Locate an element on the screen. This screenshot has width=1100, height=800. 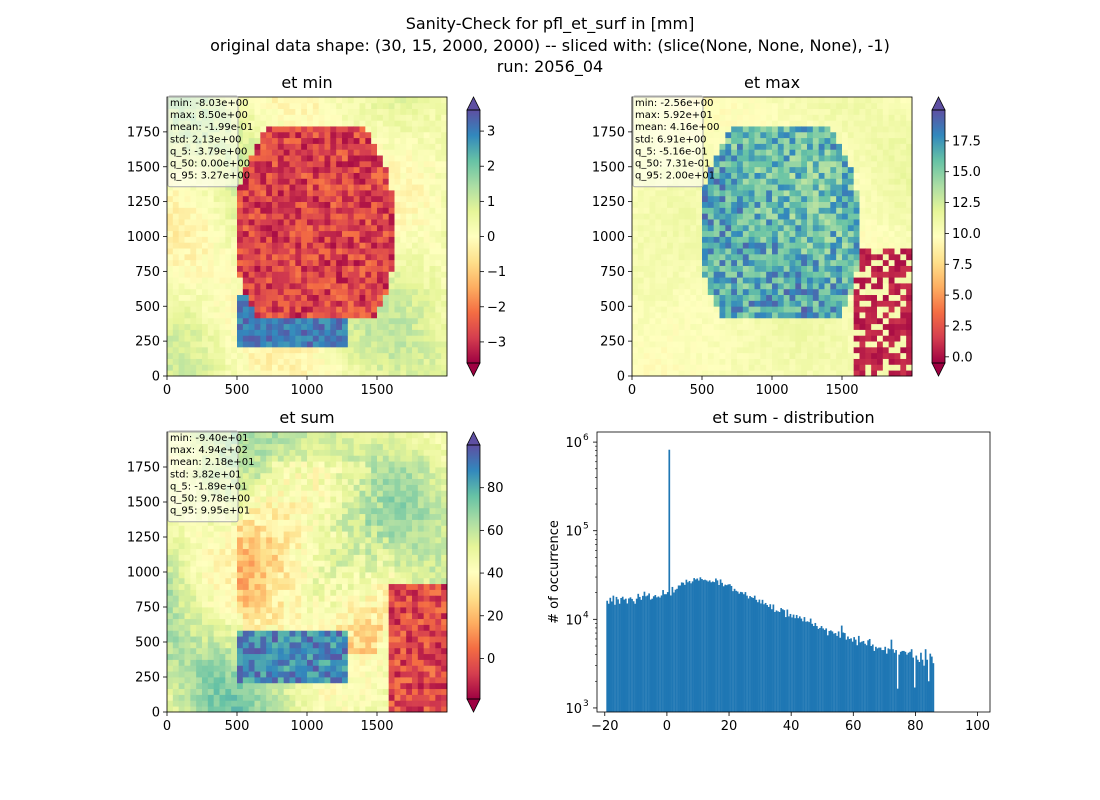
colorbar-tick-label: 12.5 is located at coordinates (966, 203).